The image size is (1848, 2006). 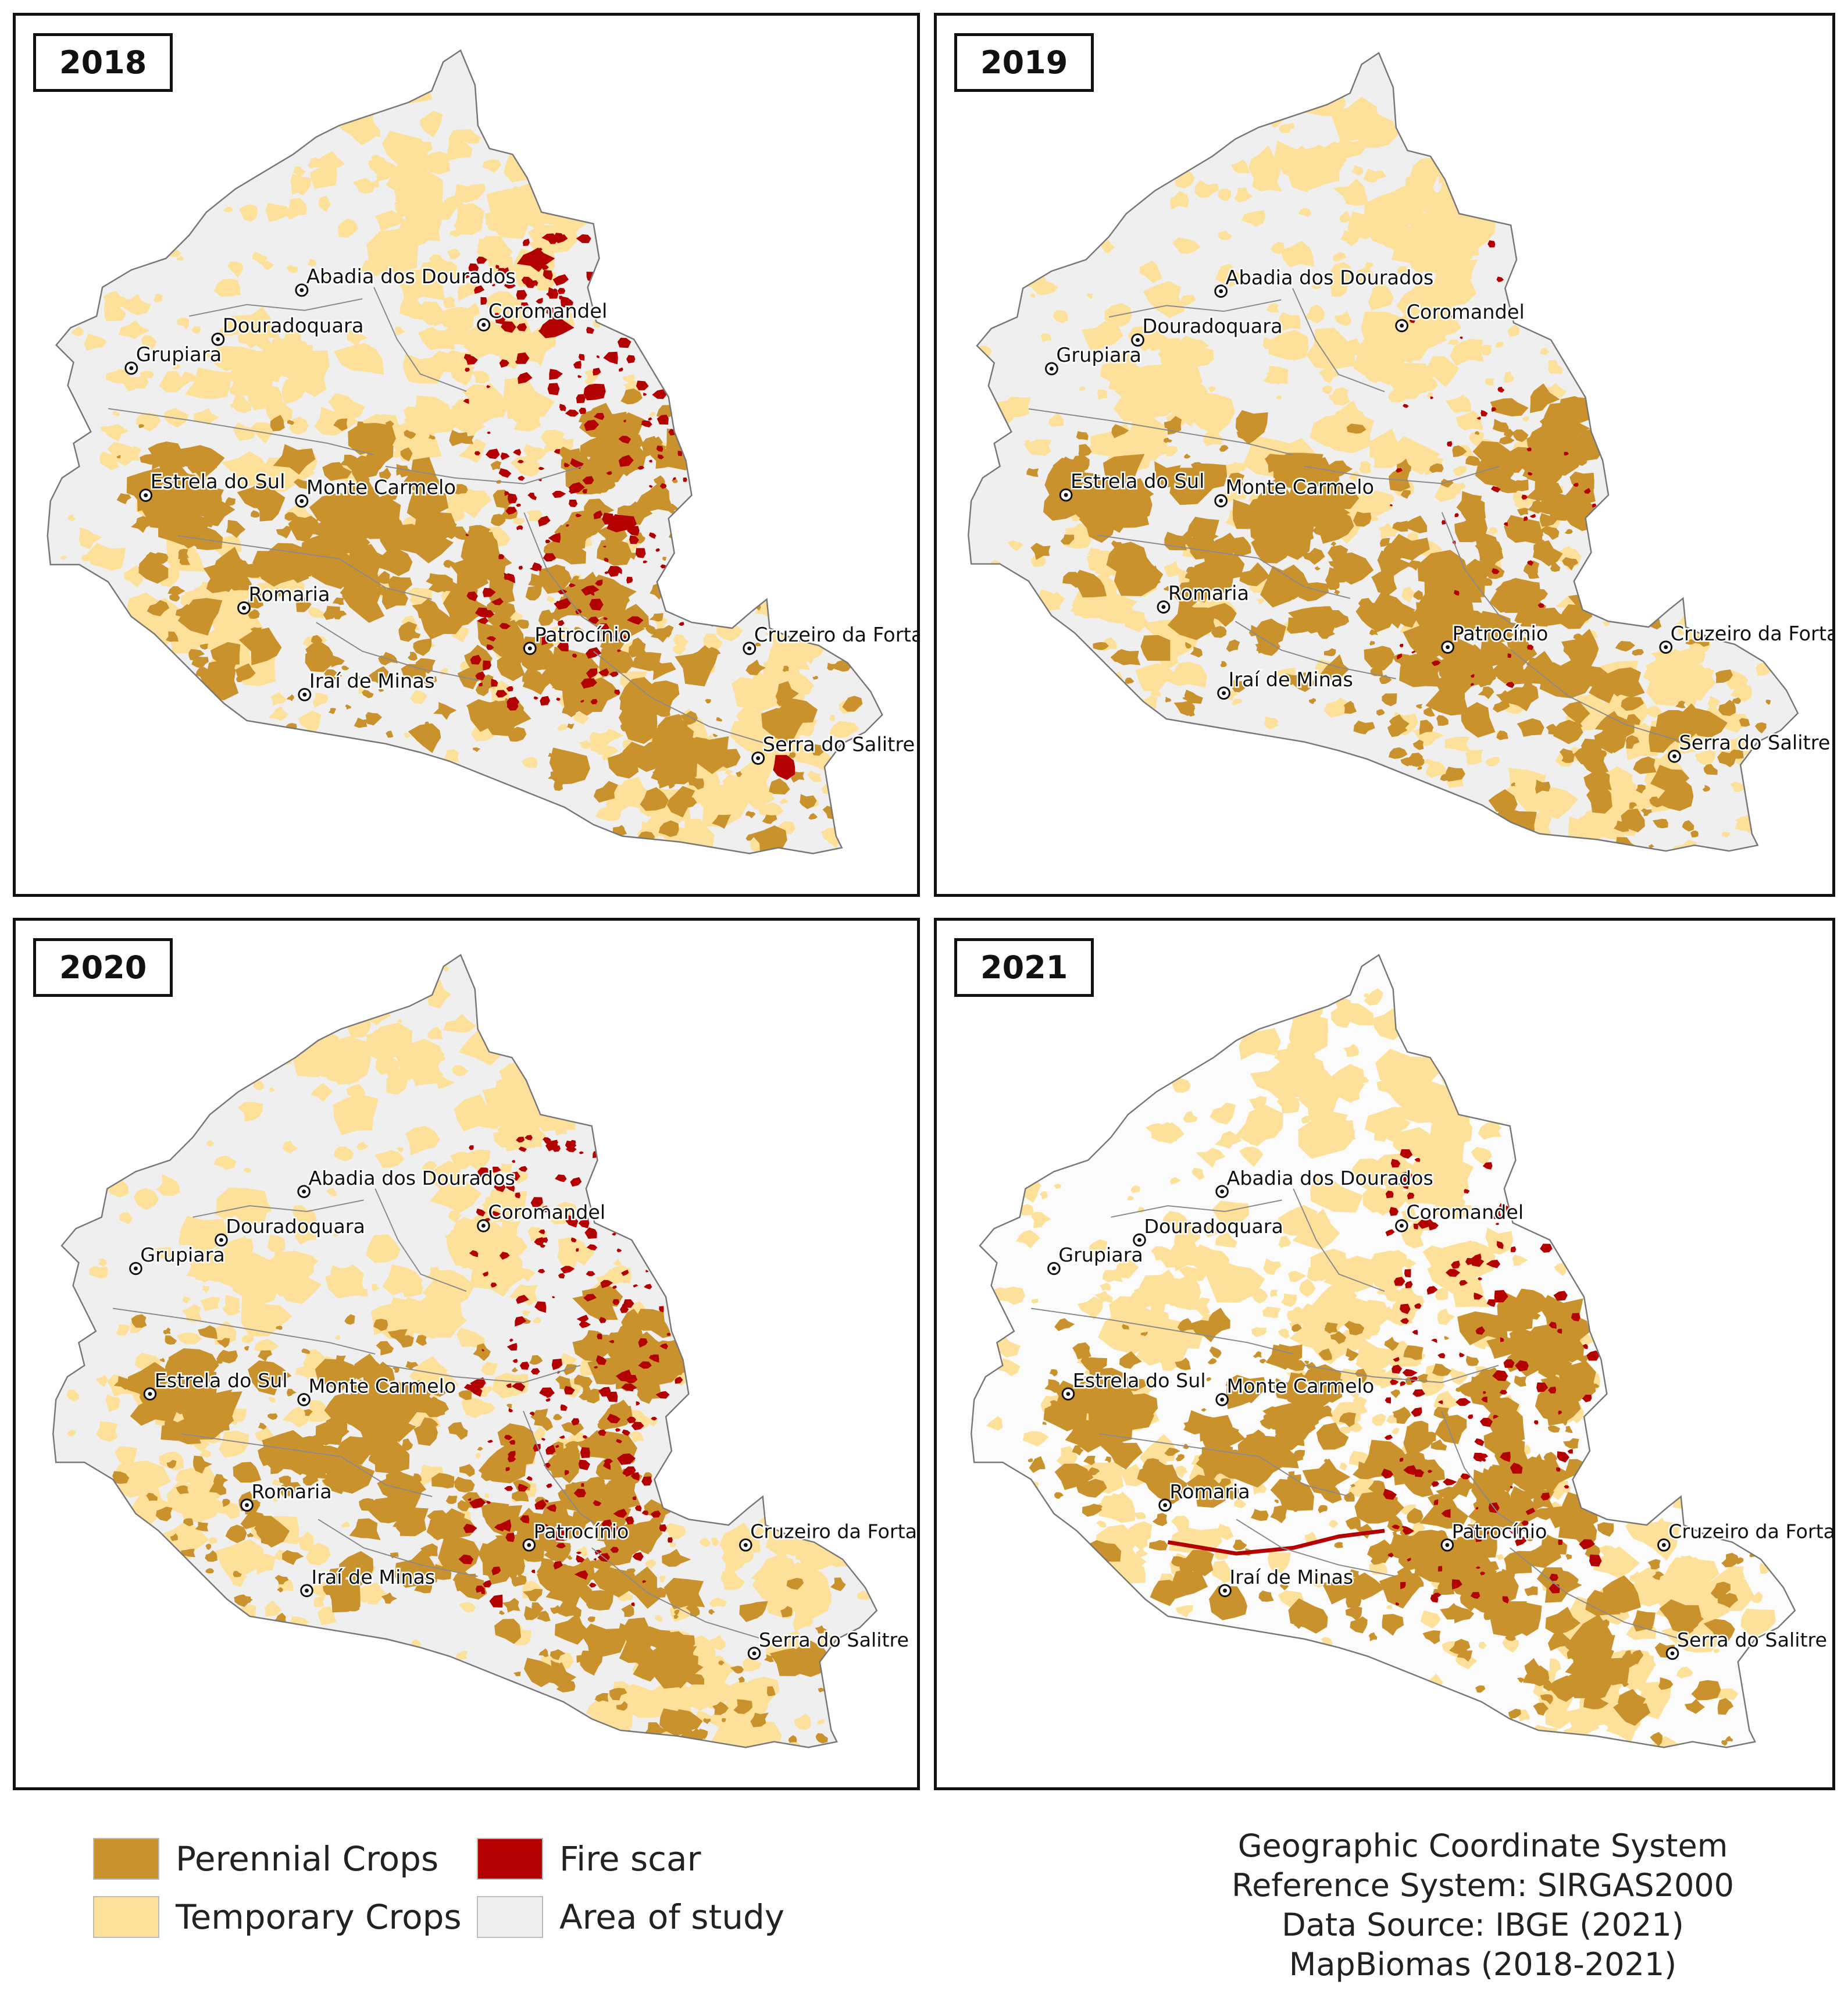 I want to click on legend-label: Perennial Crops, so click(x=307, y=1859).